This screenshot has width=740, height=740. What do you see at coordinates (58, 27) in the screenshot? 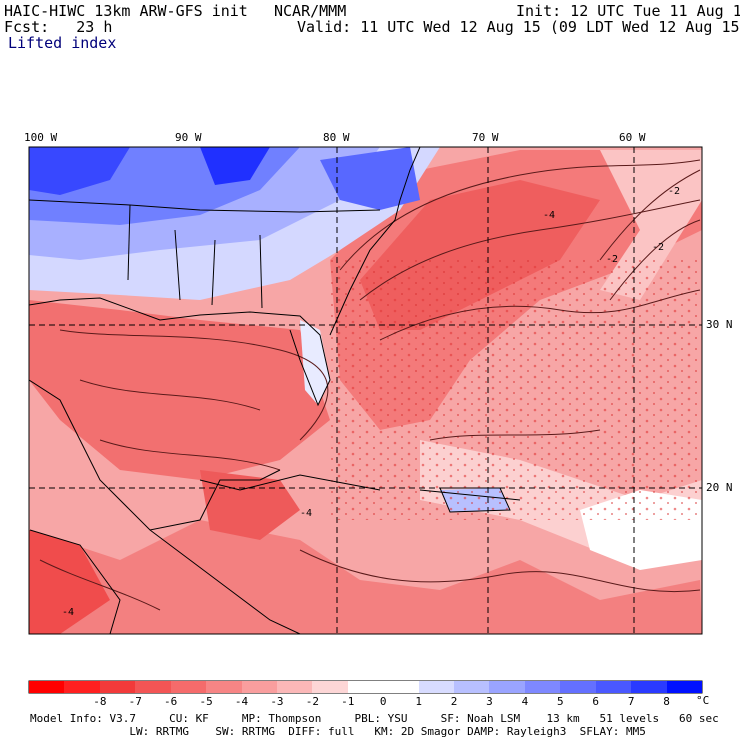
I see `forecast-hour: Fcst: 23 h` at bounding box center [58, 27].